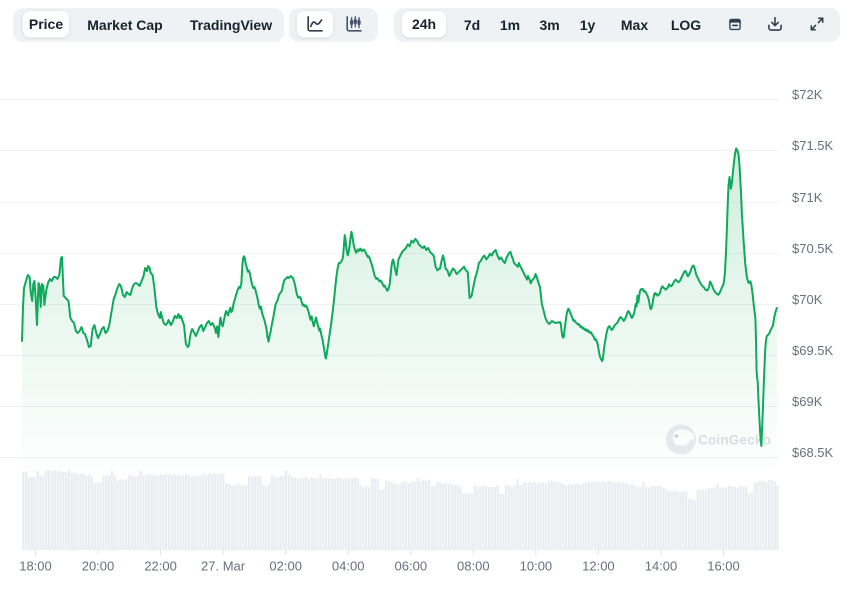 Image resolution: width=850 pixels, height=594 pixels. What do you see at coordinates (411, 566) in the screenshot?
I see `svg-text: 06:00` at bounding box center [411, 566].